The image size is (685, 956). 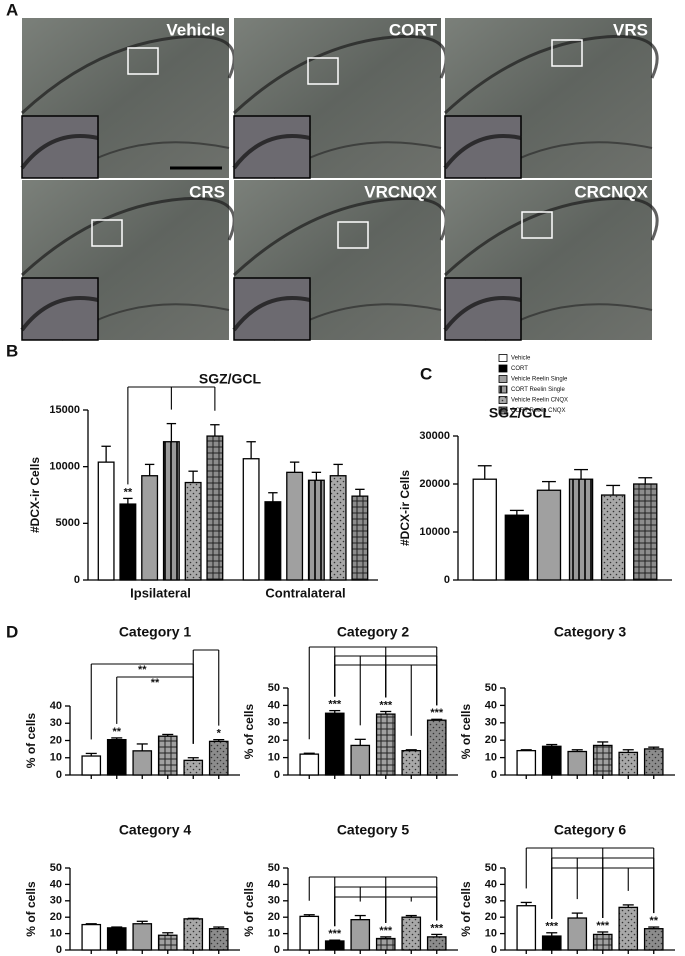 What do you see at coordinates (426, 373) in the screenshot?
I see `panel-letter: C` at bounding box center [426, 373].